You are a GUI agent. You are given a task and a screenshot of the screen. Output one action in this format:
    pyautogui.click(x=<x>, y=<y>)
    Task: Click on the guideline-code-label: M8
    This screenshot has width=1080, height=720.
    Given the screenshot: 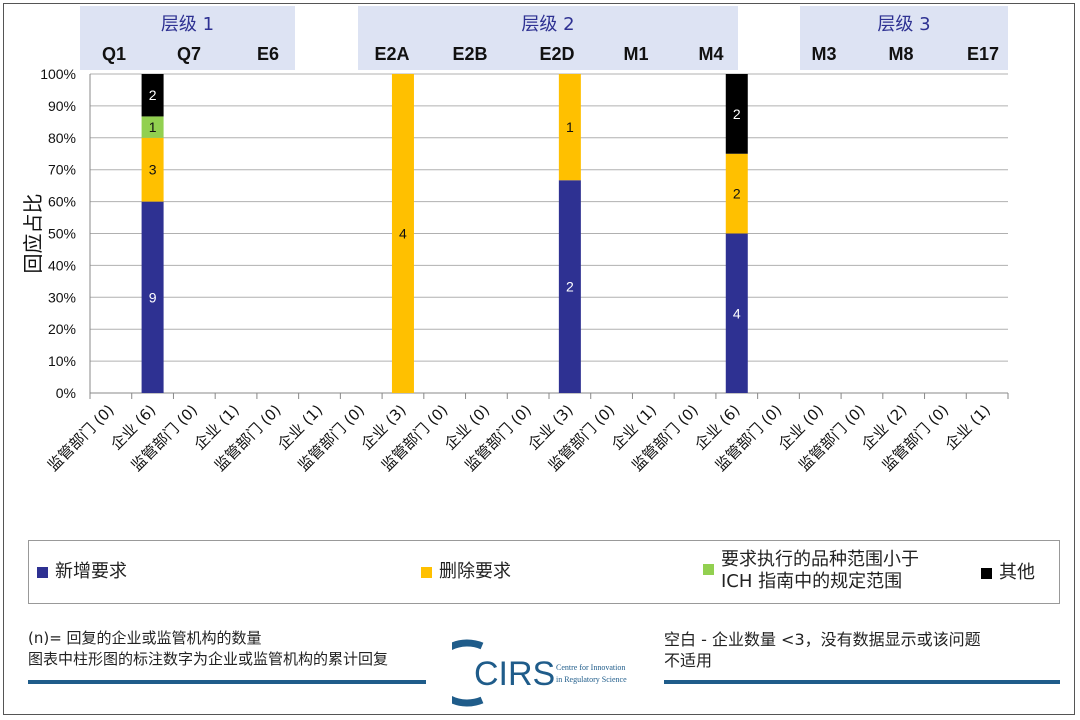 What is the action you would take?
    pyautogui.click(x=900, y=54)
    